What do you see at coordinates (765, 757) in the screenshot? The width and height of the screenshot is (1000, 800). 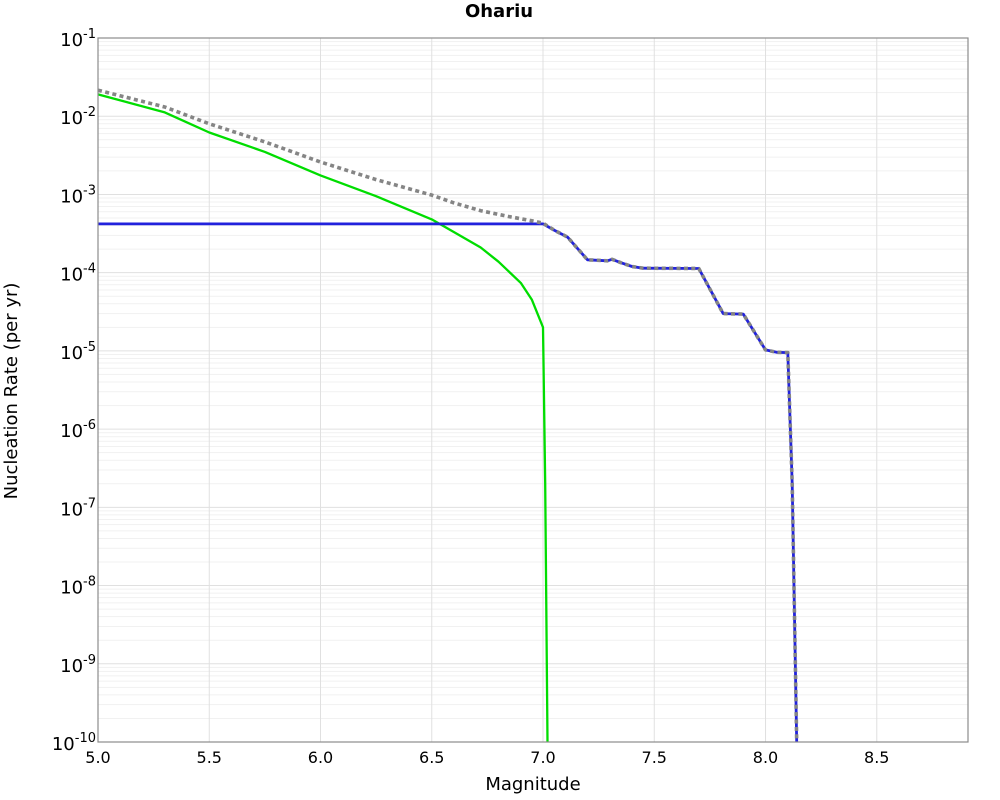 I see `x-tick-label: 8.0` at bounding box center [765, 757].